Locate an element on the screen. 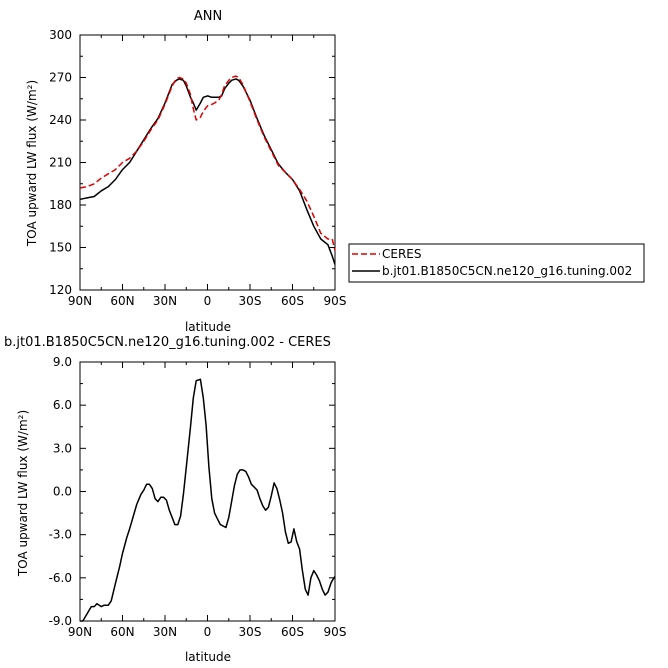  top-x-tick-label: 90S is located at coordinates (335, 301).